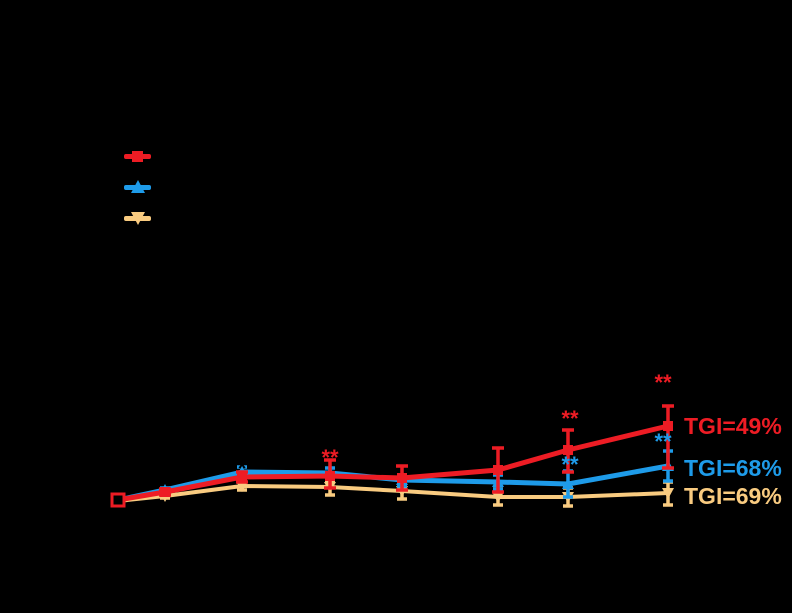 The image size is (792, 613). I want to click on triangle-down-marker-icon, so click(138, 218).